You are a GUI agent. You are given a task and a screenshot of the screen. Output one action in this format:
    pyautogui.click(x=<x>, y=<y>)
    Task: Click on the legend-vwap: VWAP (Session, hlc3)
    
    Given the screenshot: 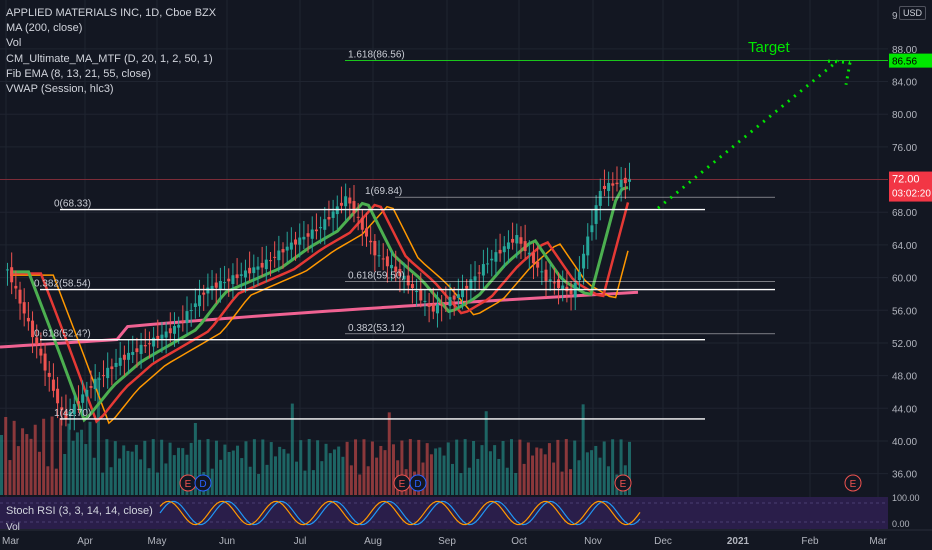 What is the action you would take?
    pyautogui.click(x=60, y=89)
    